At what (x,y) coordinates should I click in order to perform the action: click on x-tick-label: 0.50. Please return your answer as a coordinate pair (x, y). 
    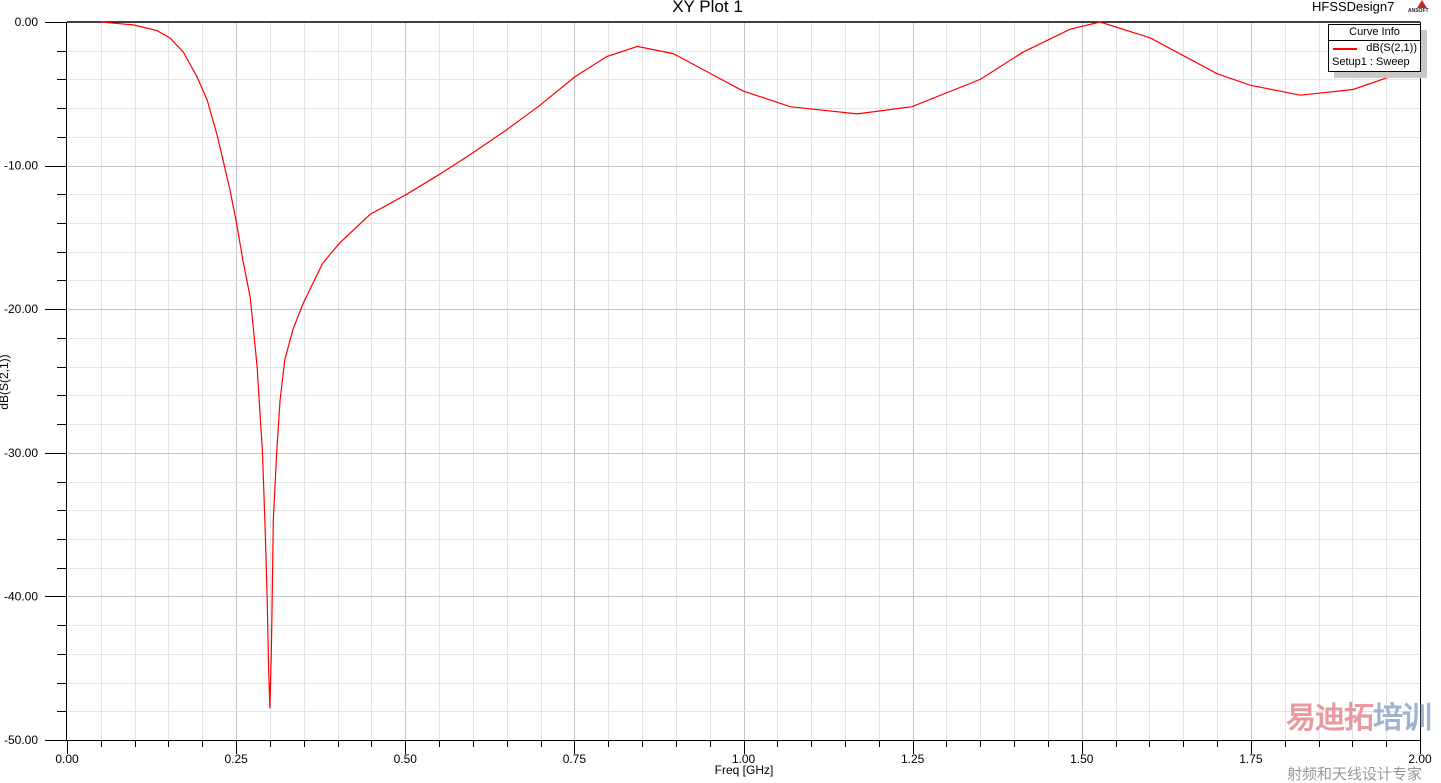
    Looking at the image, I should click on (406, 759).